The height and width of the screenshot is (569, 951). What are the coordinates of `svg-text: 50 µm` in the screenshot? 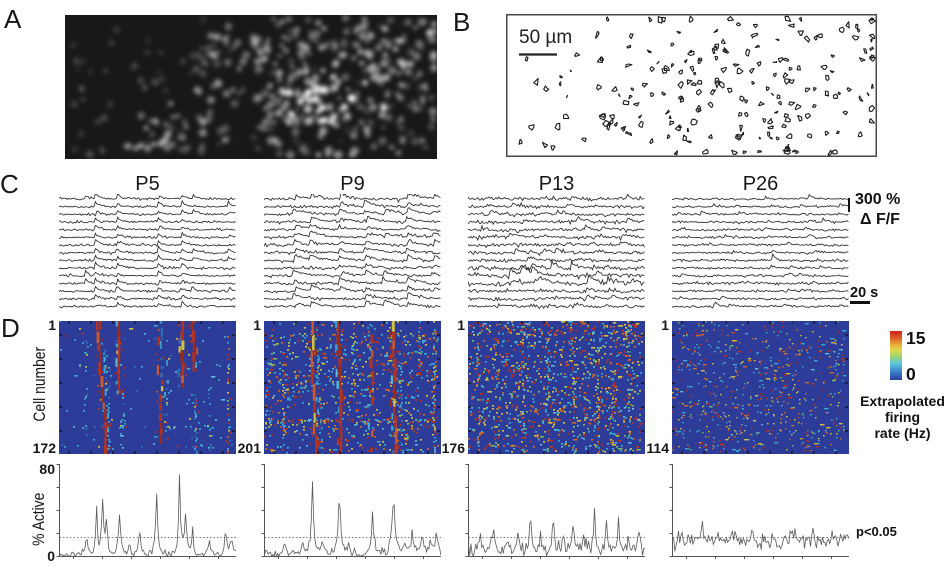 It's located at (545, 37).